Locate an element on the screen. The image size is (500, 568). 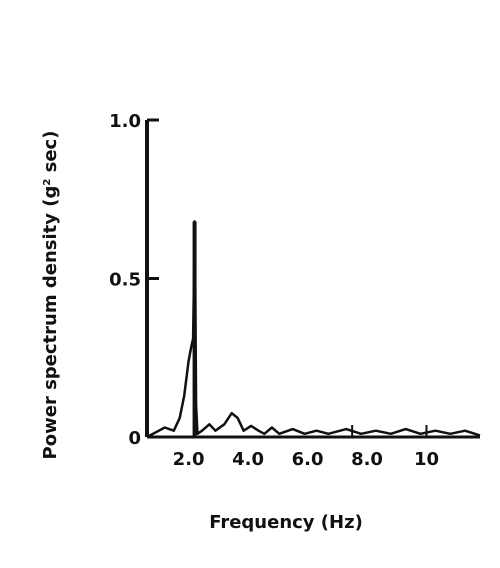
x-axis-title: Frequency (Hz) is located at coordinates (286, 522).